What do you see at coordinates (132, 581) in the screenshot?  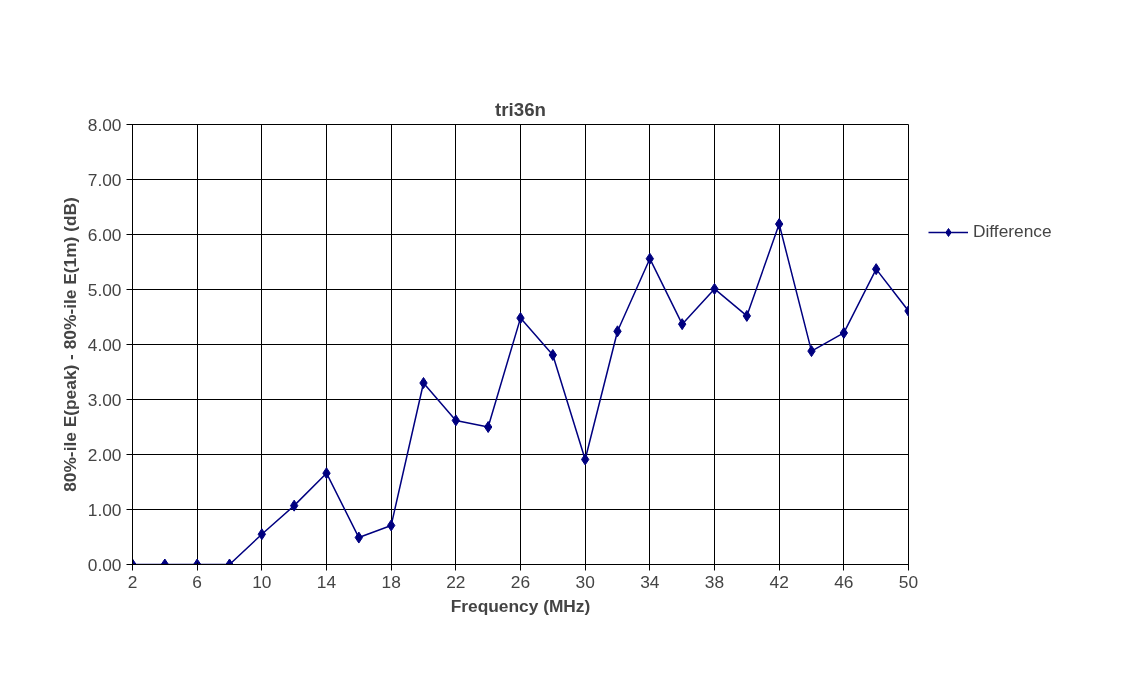 I see `x-tick-label: 2` at bounding box center [132, 581].